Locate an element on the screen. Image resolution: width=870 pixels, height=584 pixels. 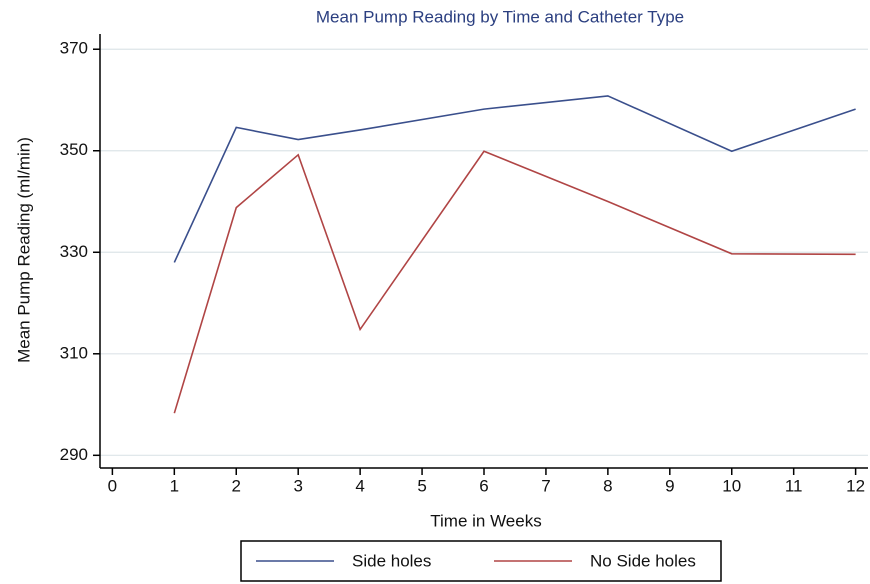
y-tick-label: 350 is located at coordinates (74, 149).